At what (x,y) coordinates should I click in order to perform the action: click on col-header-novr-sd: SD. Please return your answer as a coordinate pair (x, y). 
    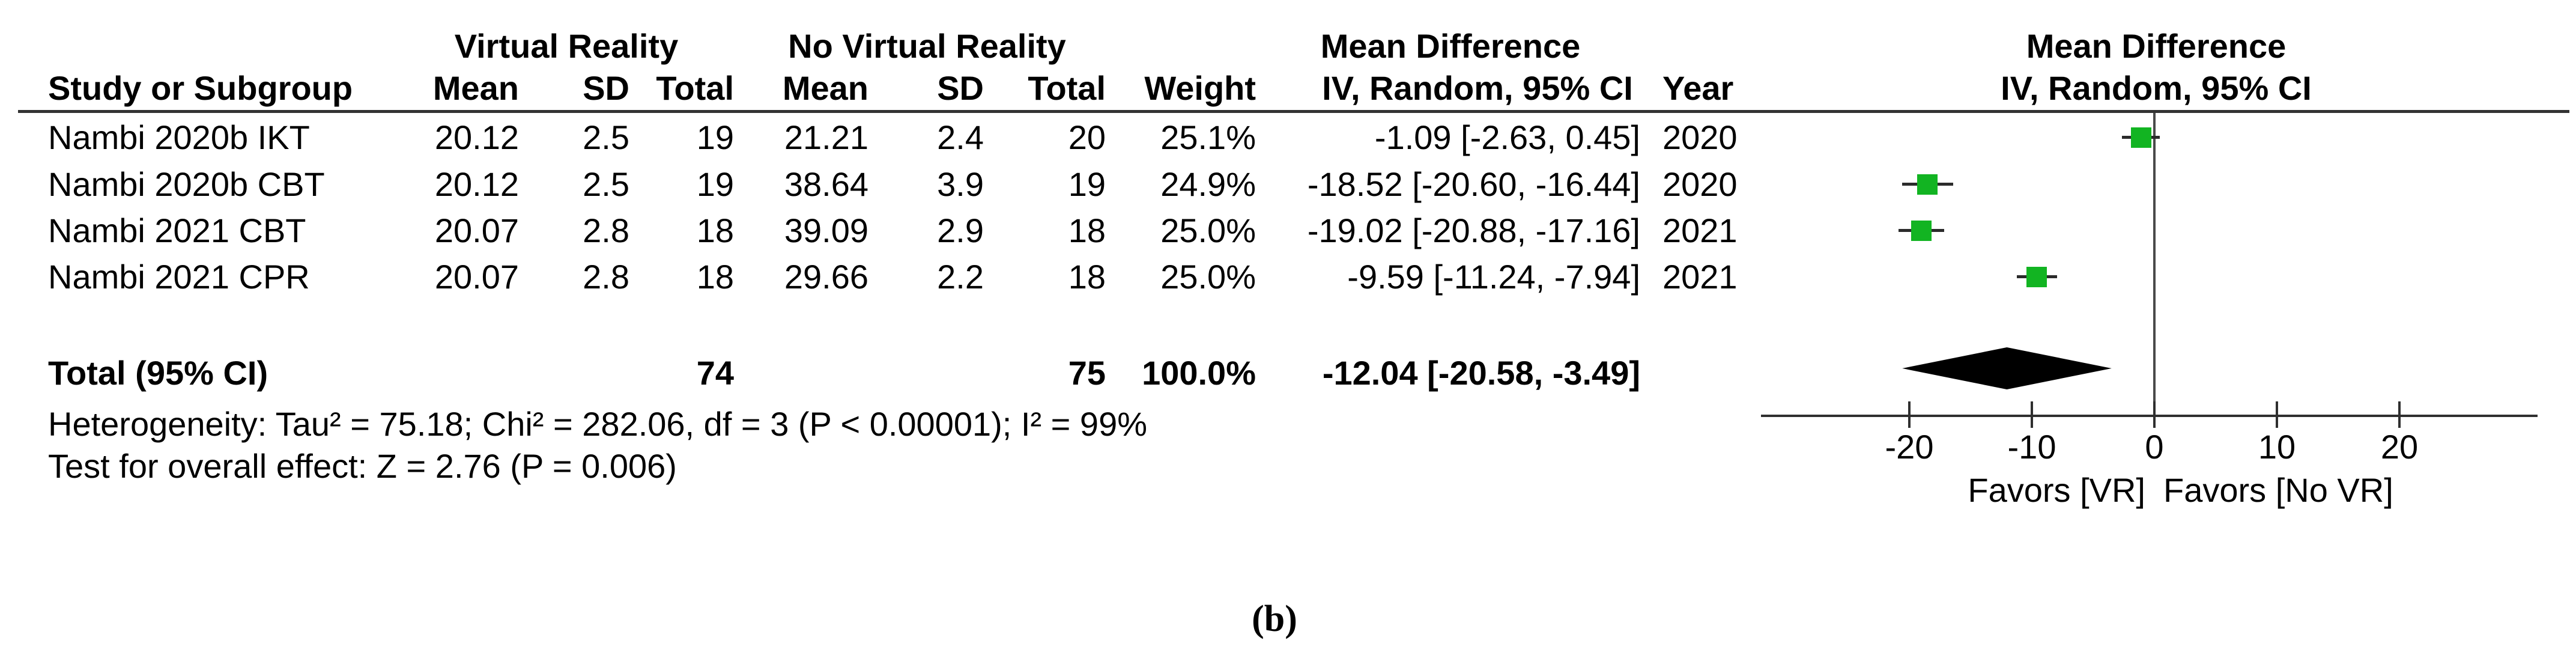
    Looking at the image, I should click on (960, 88).